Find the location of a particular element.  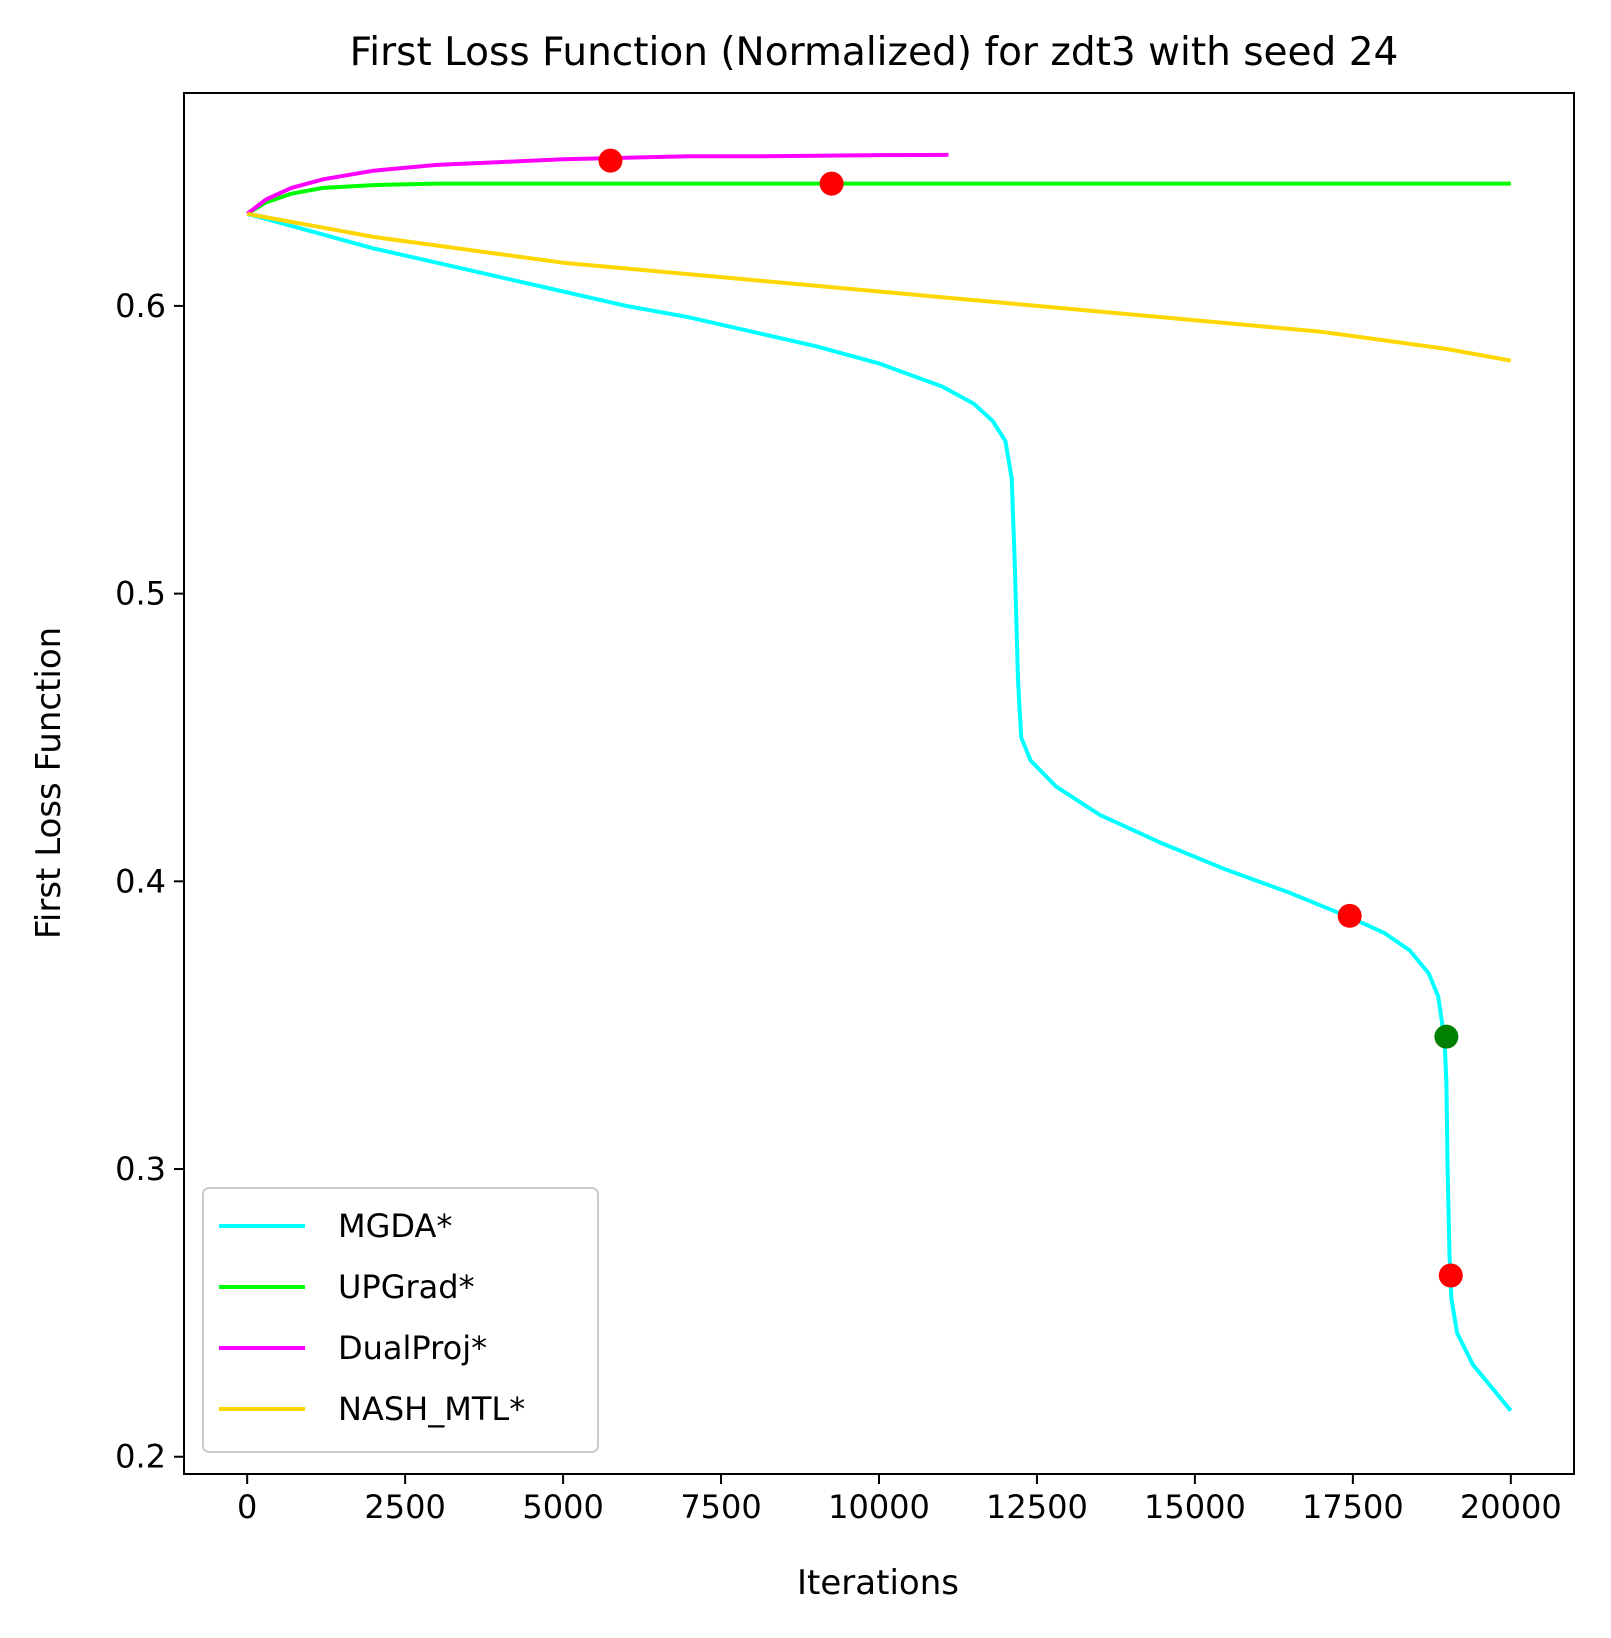

legend-label: NASH_MTL* is located at coordinates (431, 1409).